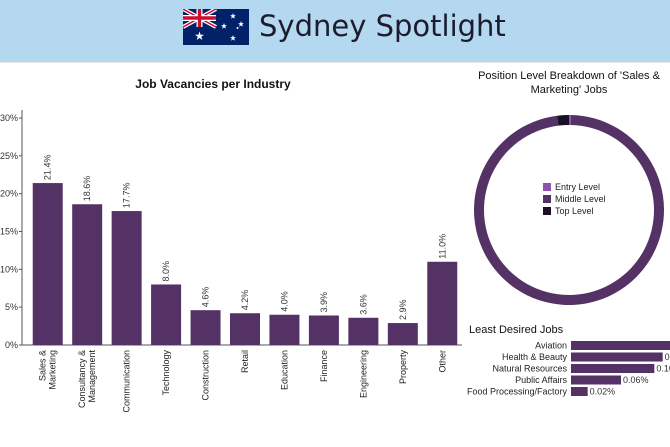 The width and height of the screenshot is (670, 447). I want to click on legend-entry: Top Level, so click(574, 211).